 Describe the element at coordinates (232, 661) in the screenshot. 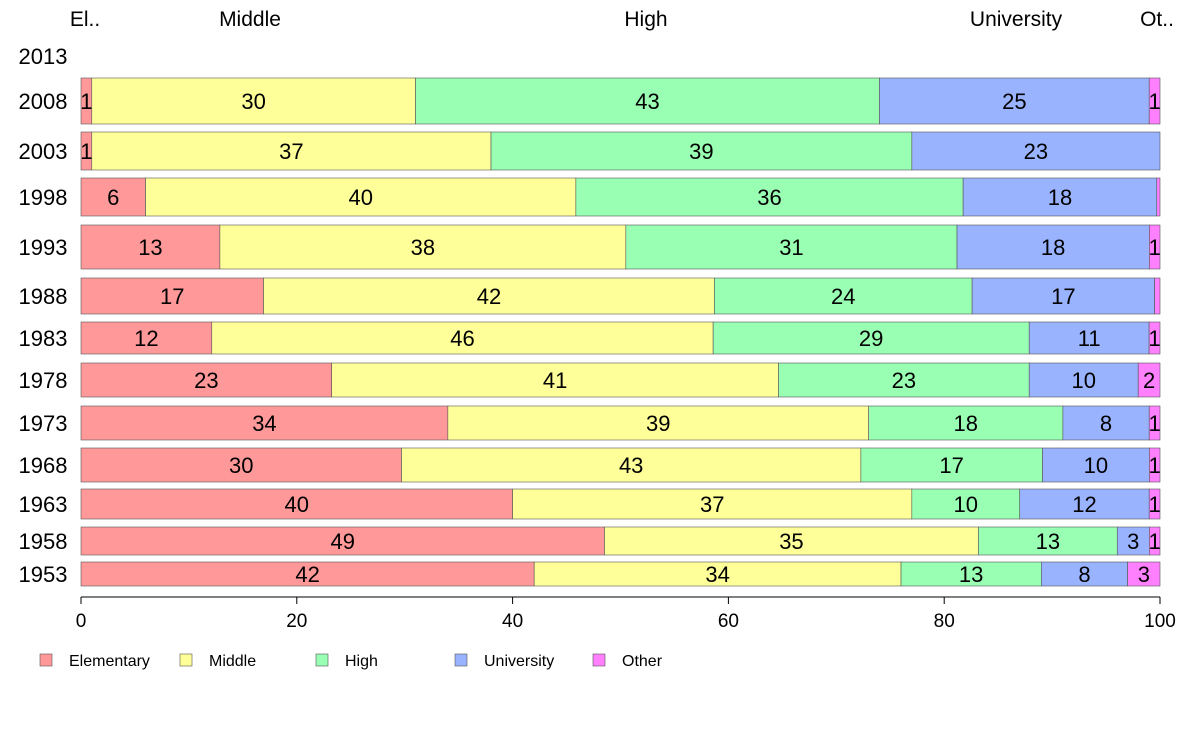

I see `legend-label-middle: Middle` at that location.